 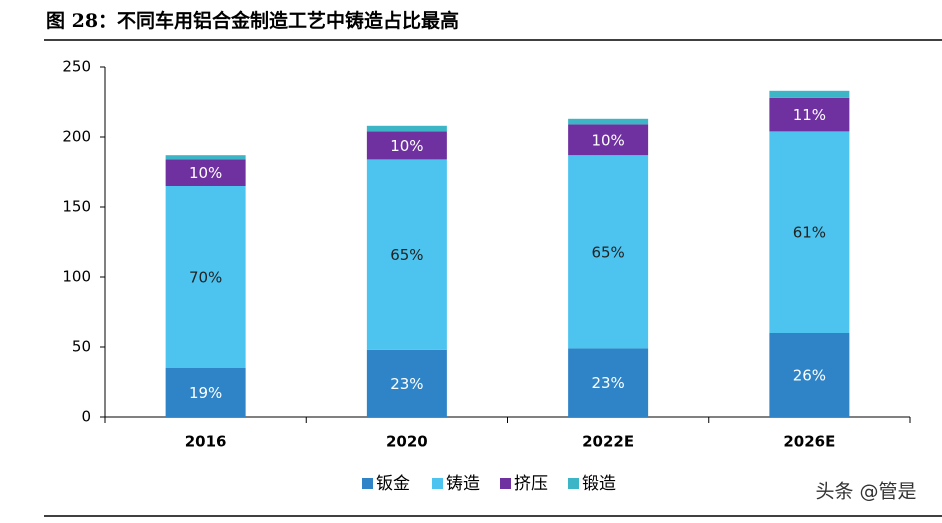 I want to click on x-tick-label: 2022E, so click(x=608, y=442).